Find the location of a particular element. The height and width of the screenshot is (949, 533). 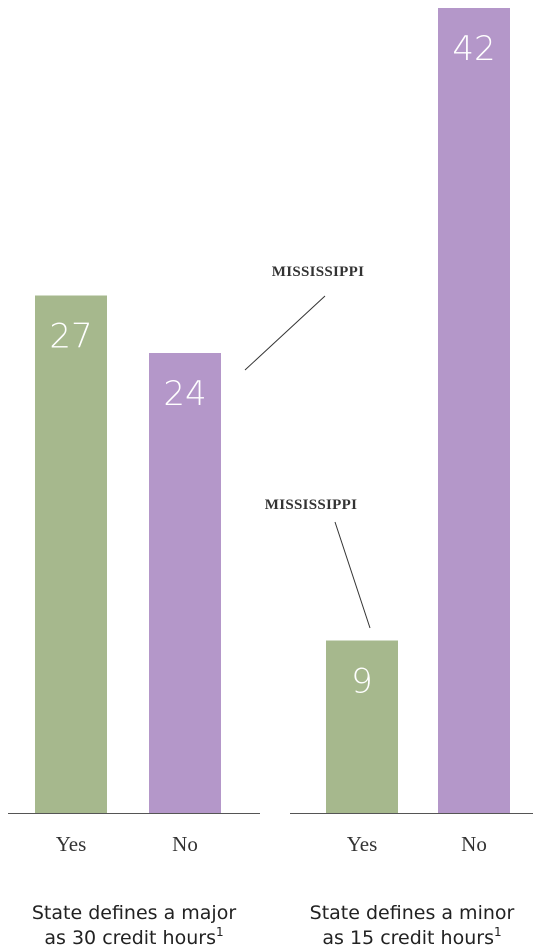

caption: as 30 credit hours1 is located at coordinates (133, 937).